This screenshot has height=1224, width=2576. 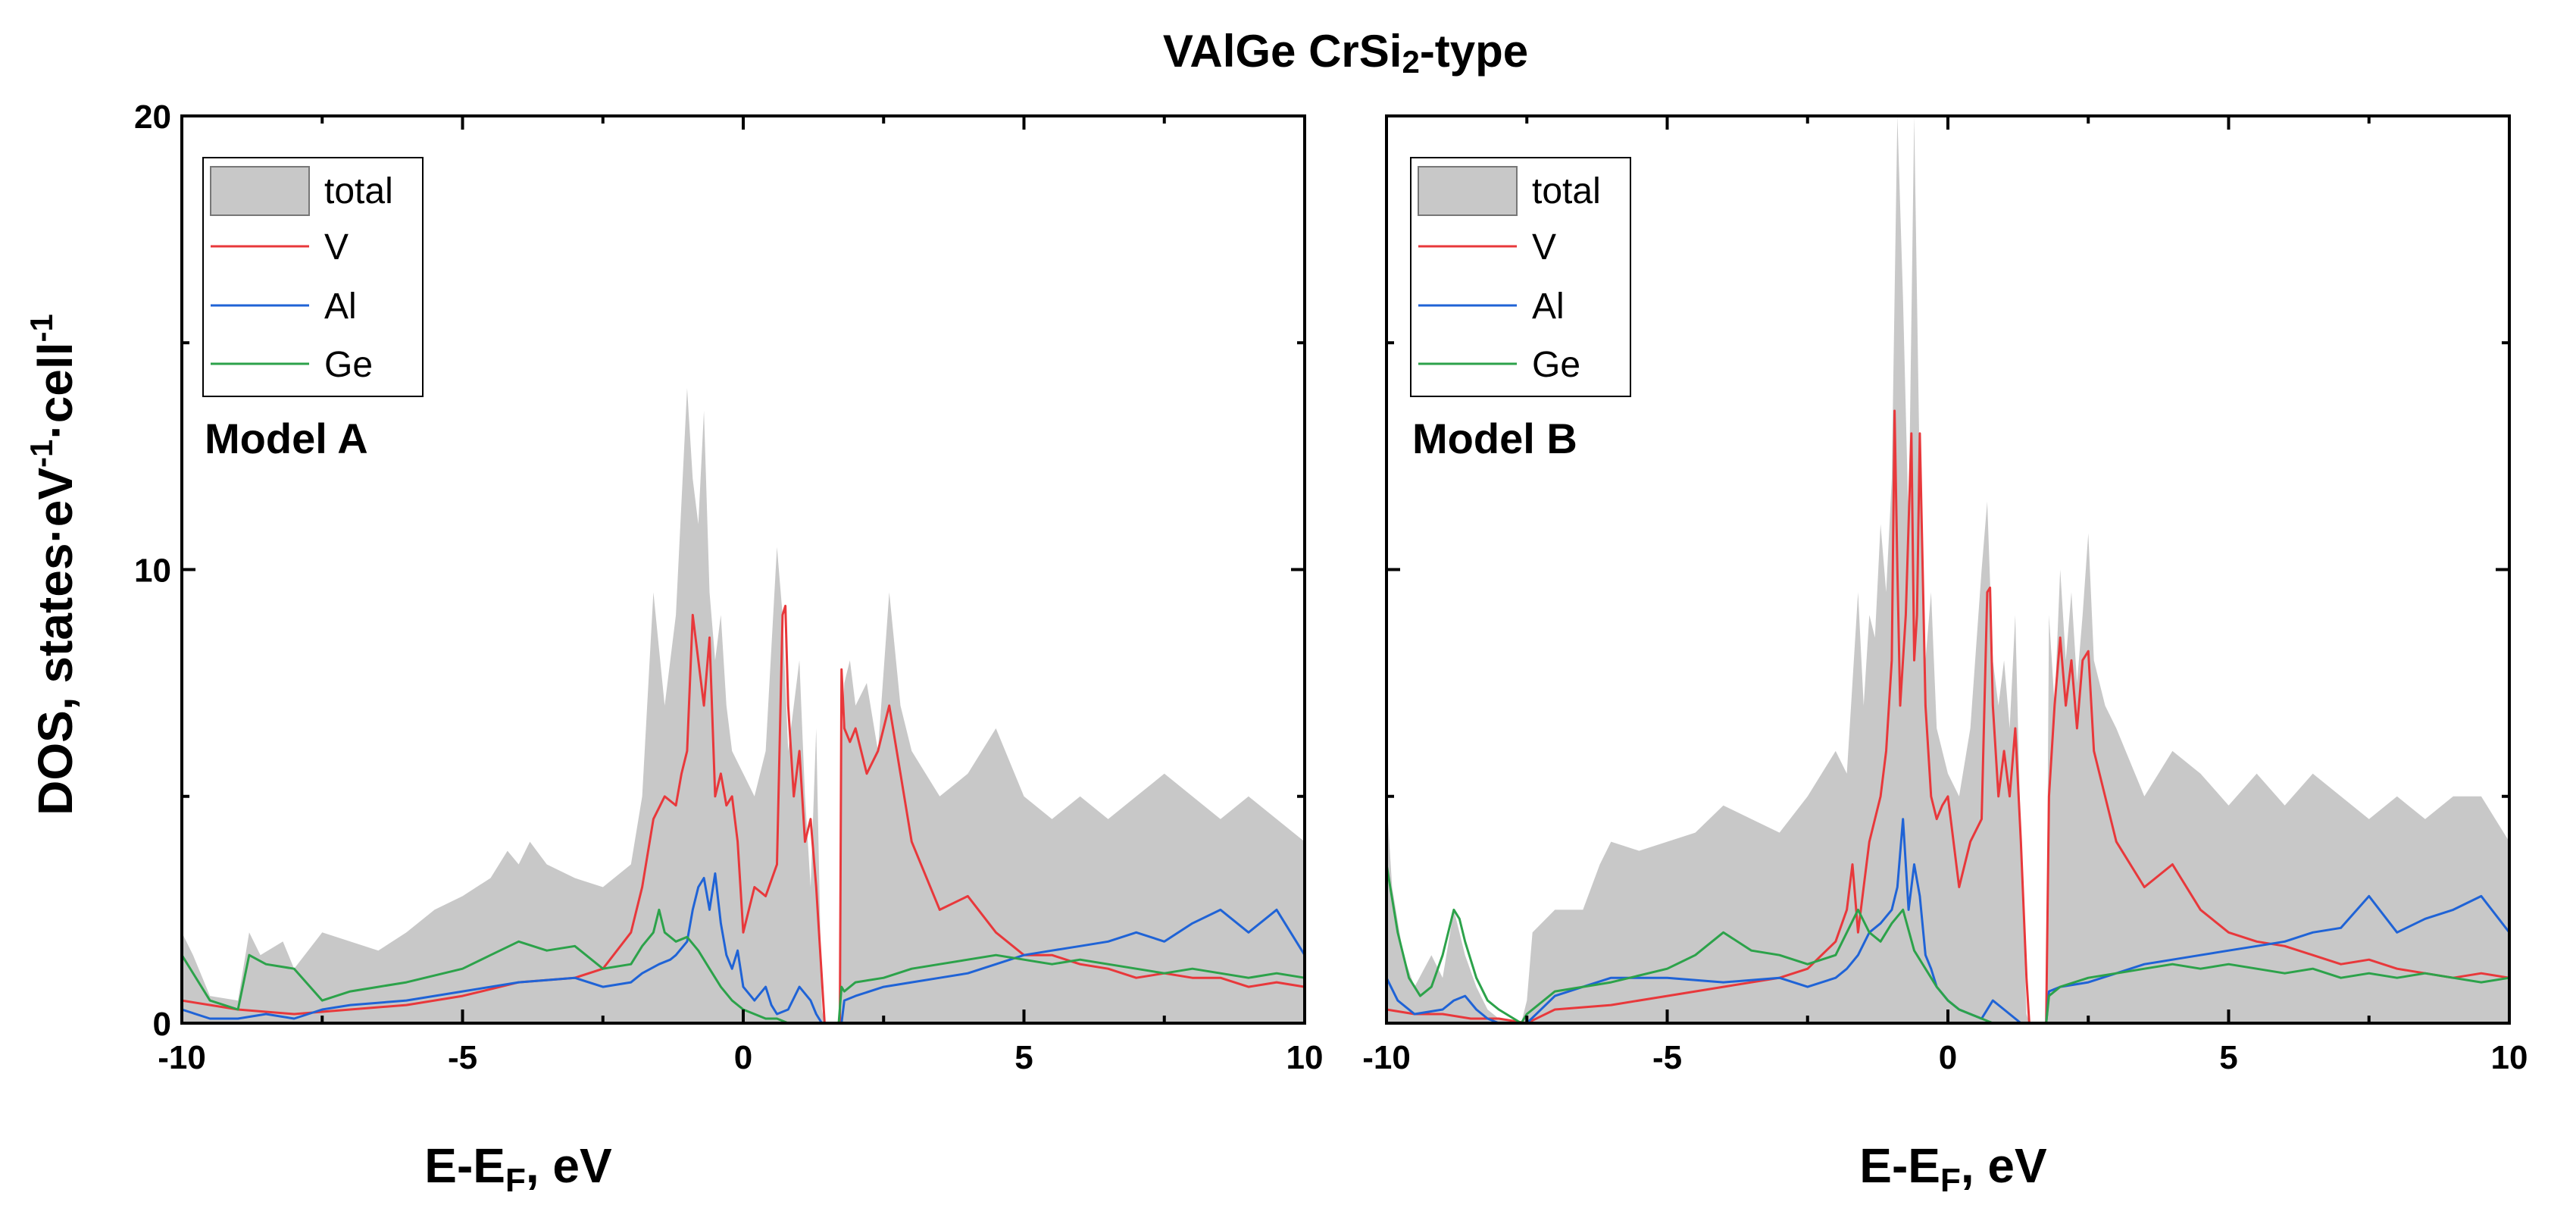 I want to click on figure-title: VAlGe CrSi2-type, so click(x=1345, y=53).